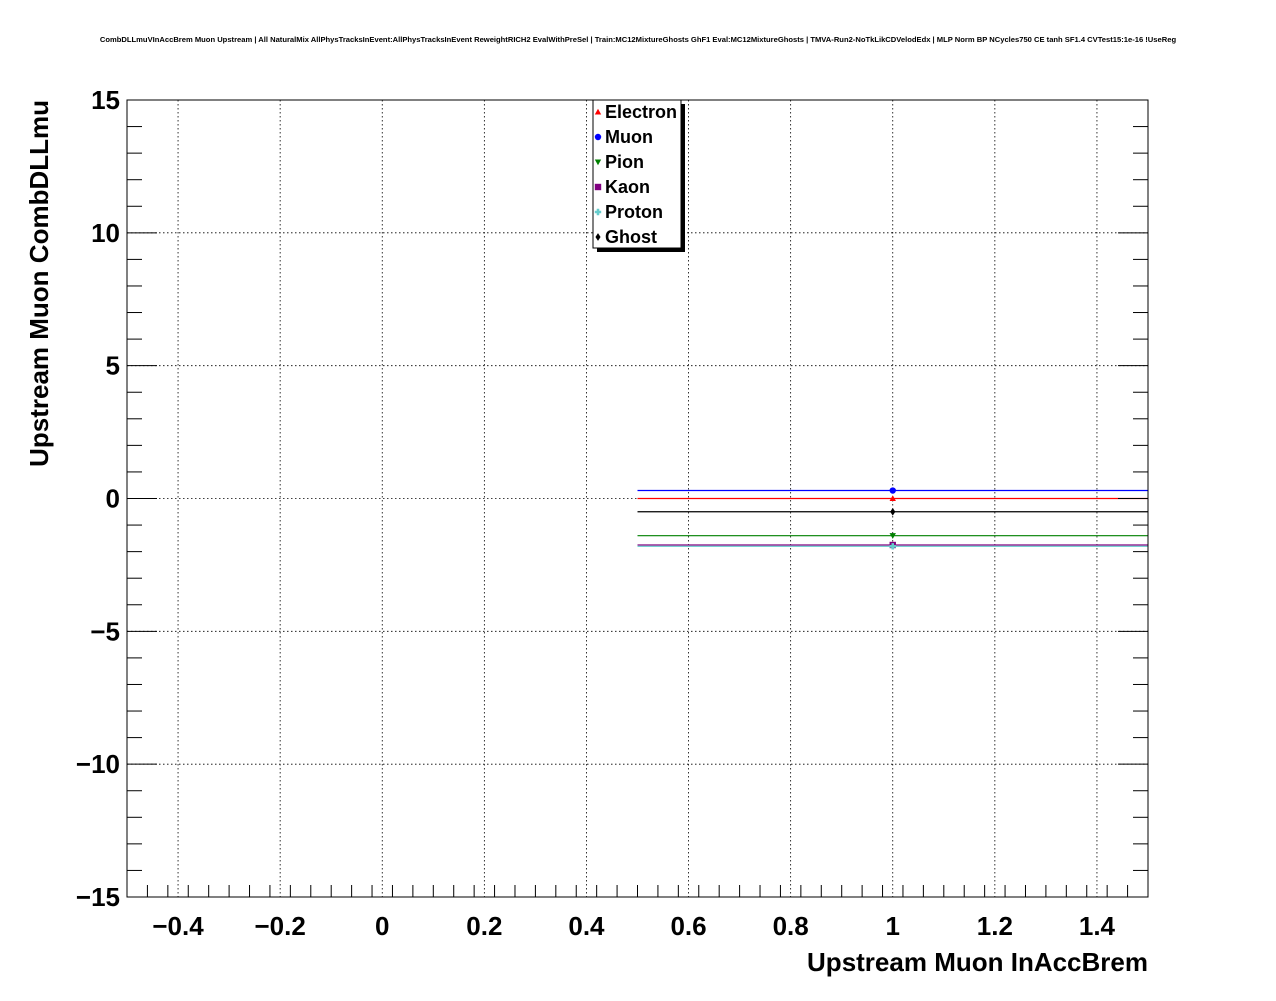  I want to click on legend-label: Ghost, so click(631, 237).